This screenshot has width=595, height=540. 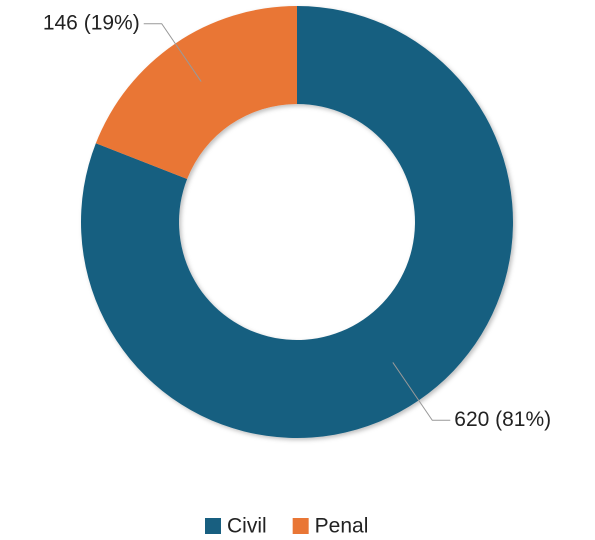 I want to click on legend-label: Penal, so click(x=342, y=526).